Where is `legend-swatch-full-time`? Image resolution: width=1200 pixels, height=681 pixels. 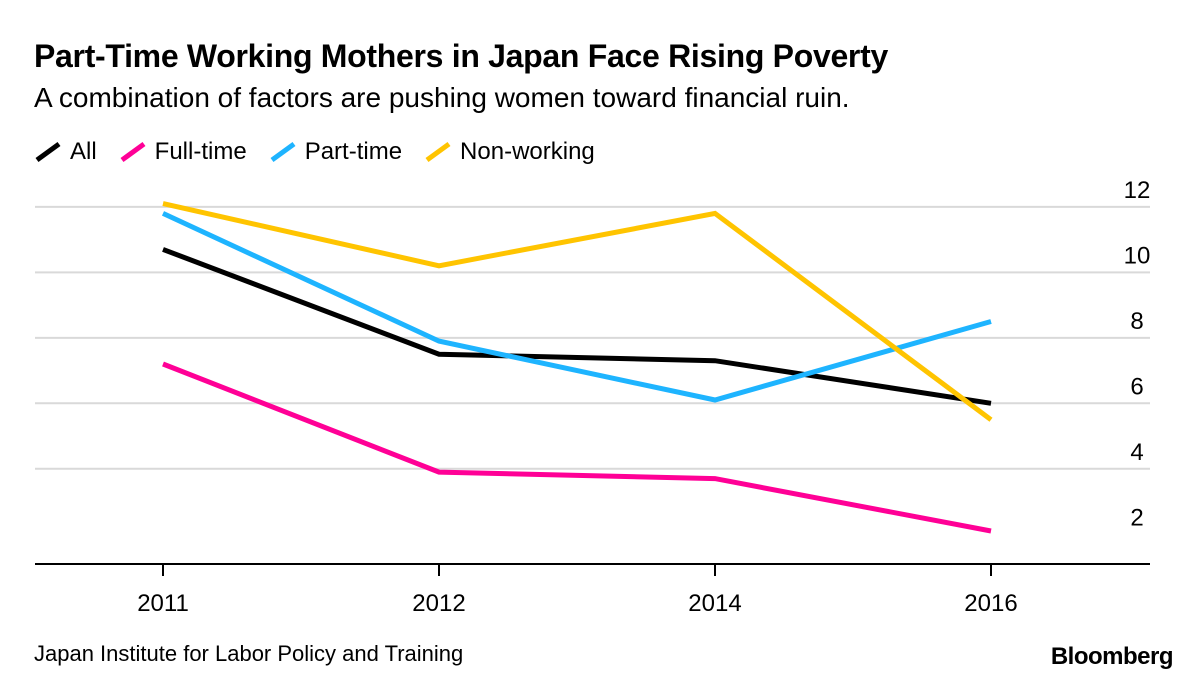 legend-swatch-full-time is located at coordinates (133, 152).